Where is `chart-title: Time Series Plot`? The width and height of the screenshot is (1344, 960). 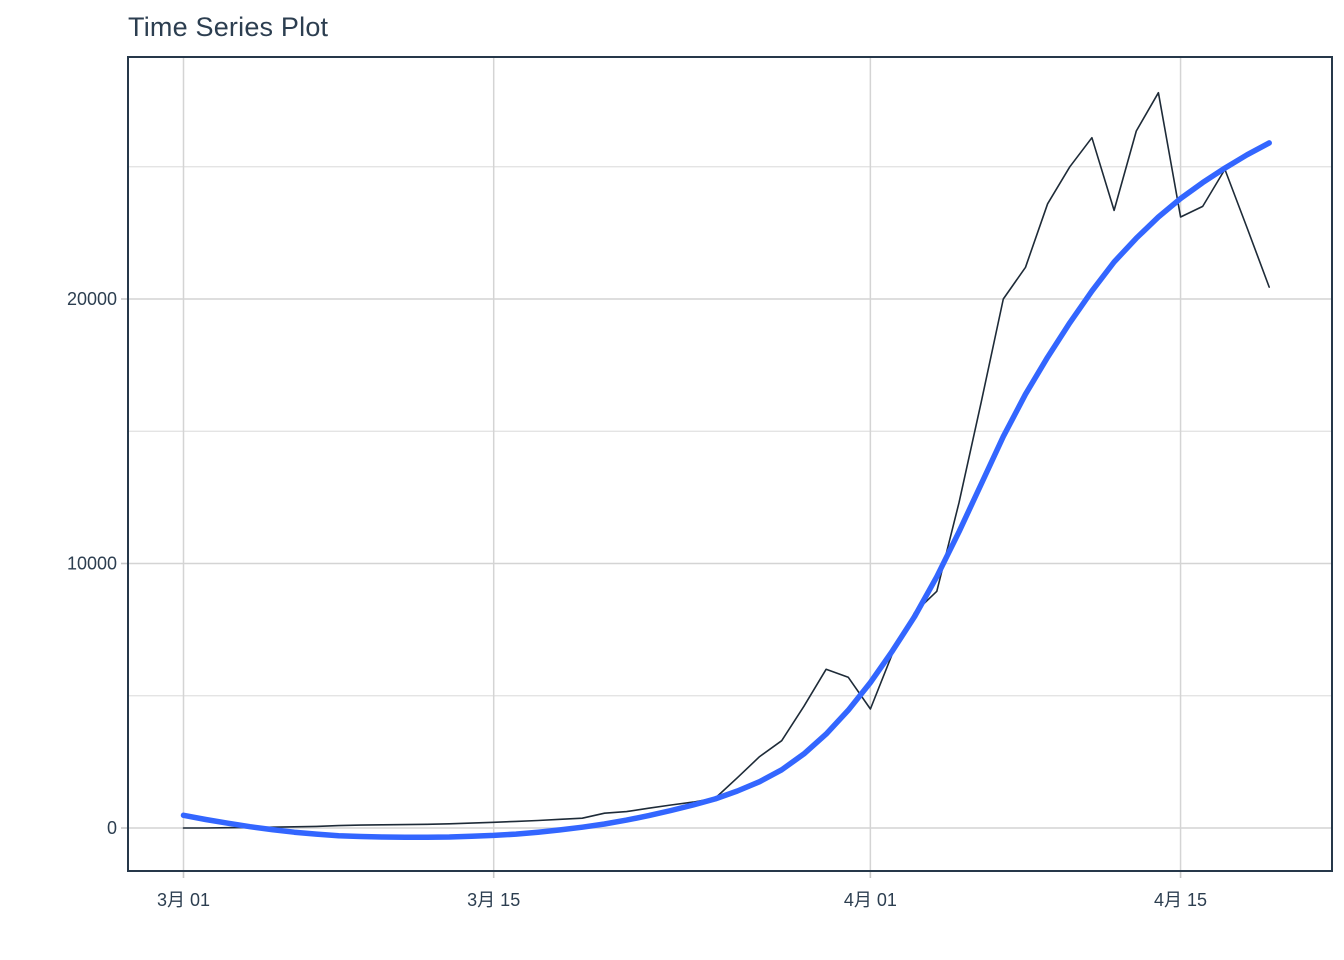 chart-title: Time Series Plot is located at coordinates (228, 27).